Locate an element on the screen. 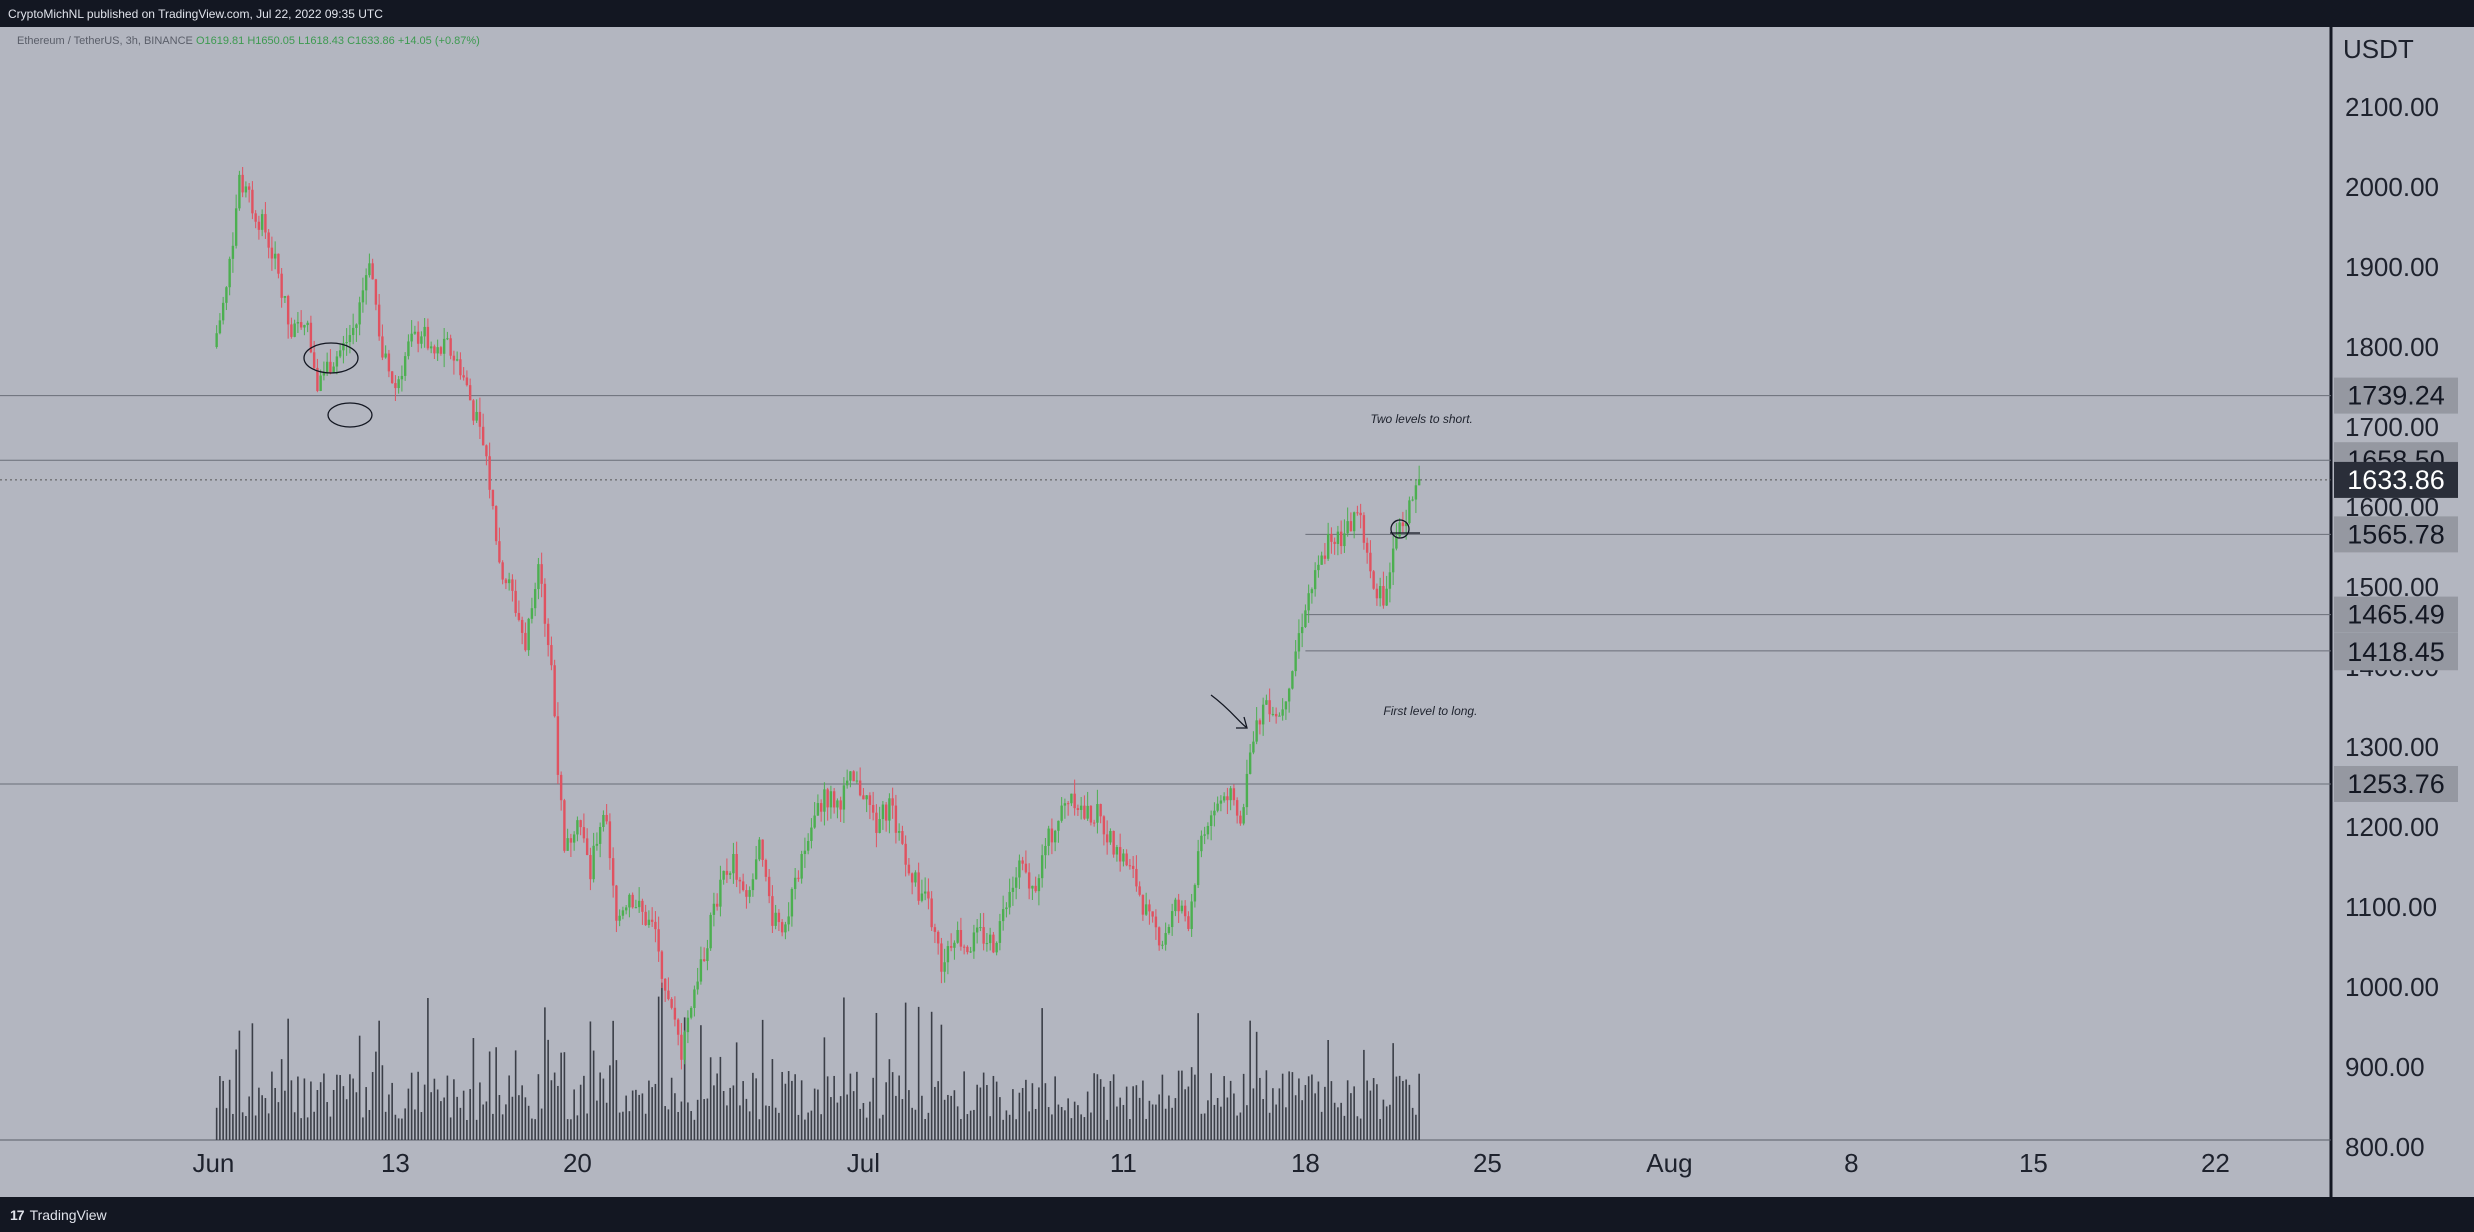 Image resolution: width=2474 pixels, height=1232 pixels. x-tick-label: Jun is located at coordinates (213, 1163).